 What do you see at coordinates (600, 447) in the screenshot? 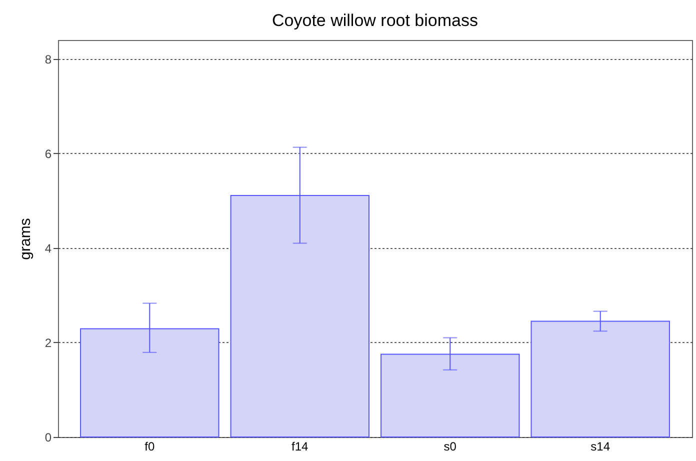
I see `x-tick-label: s14` at bounding box center [600, 447].